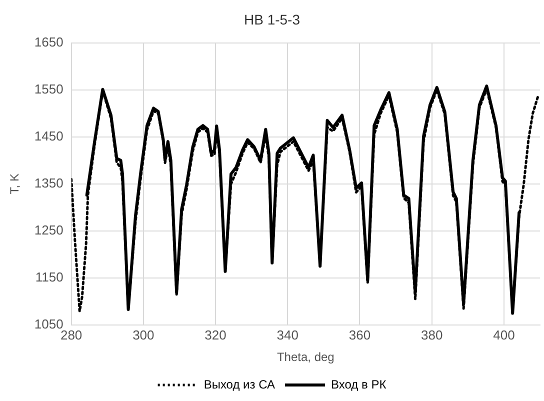 The image size is (544, 401). What do you see at coordinates (49, 88) in the screenshot?
I see `y-tick-label: 1550` at bounding box center [49, 88].